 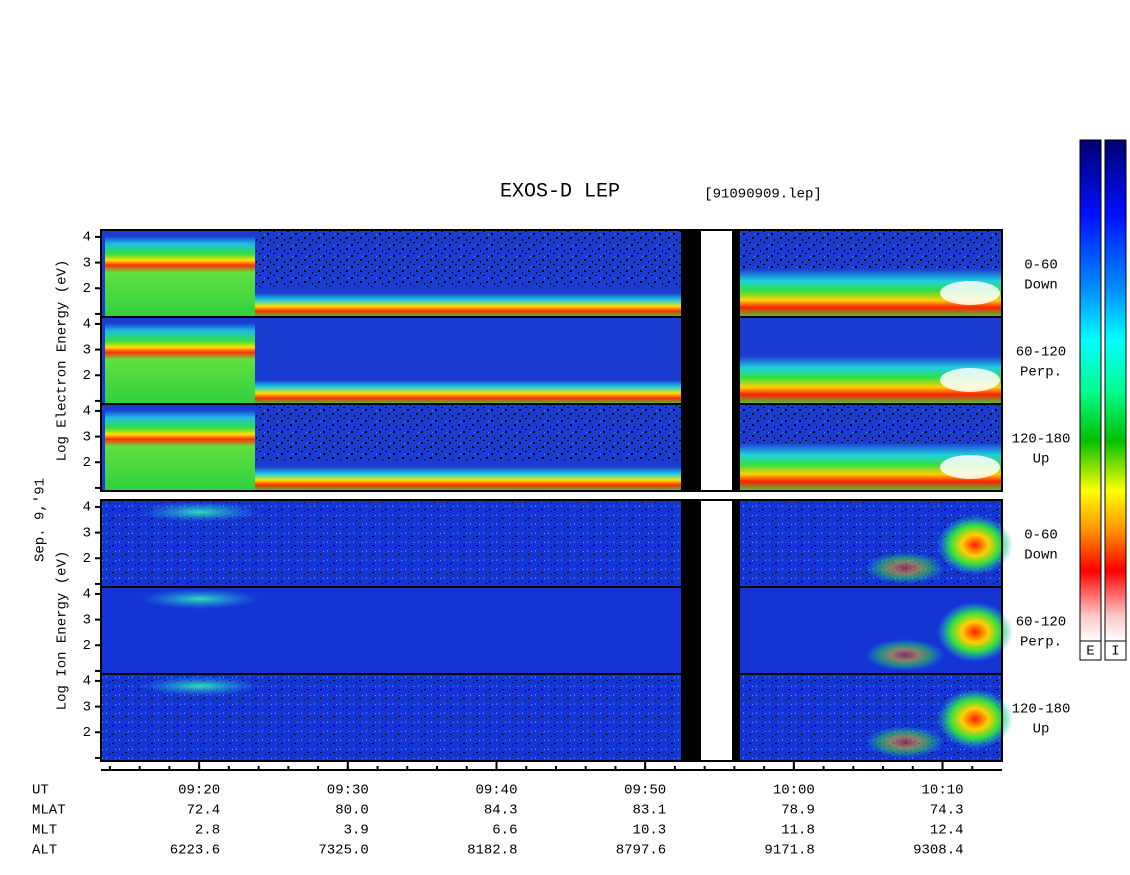 What do you see at coordinates (352, 811) in the screenshot?
I see `ephemeris-value: 80.0` at bounding box center [352, 811].